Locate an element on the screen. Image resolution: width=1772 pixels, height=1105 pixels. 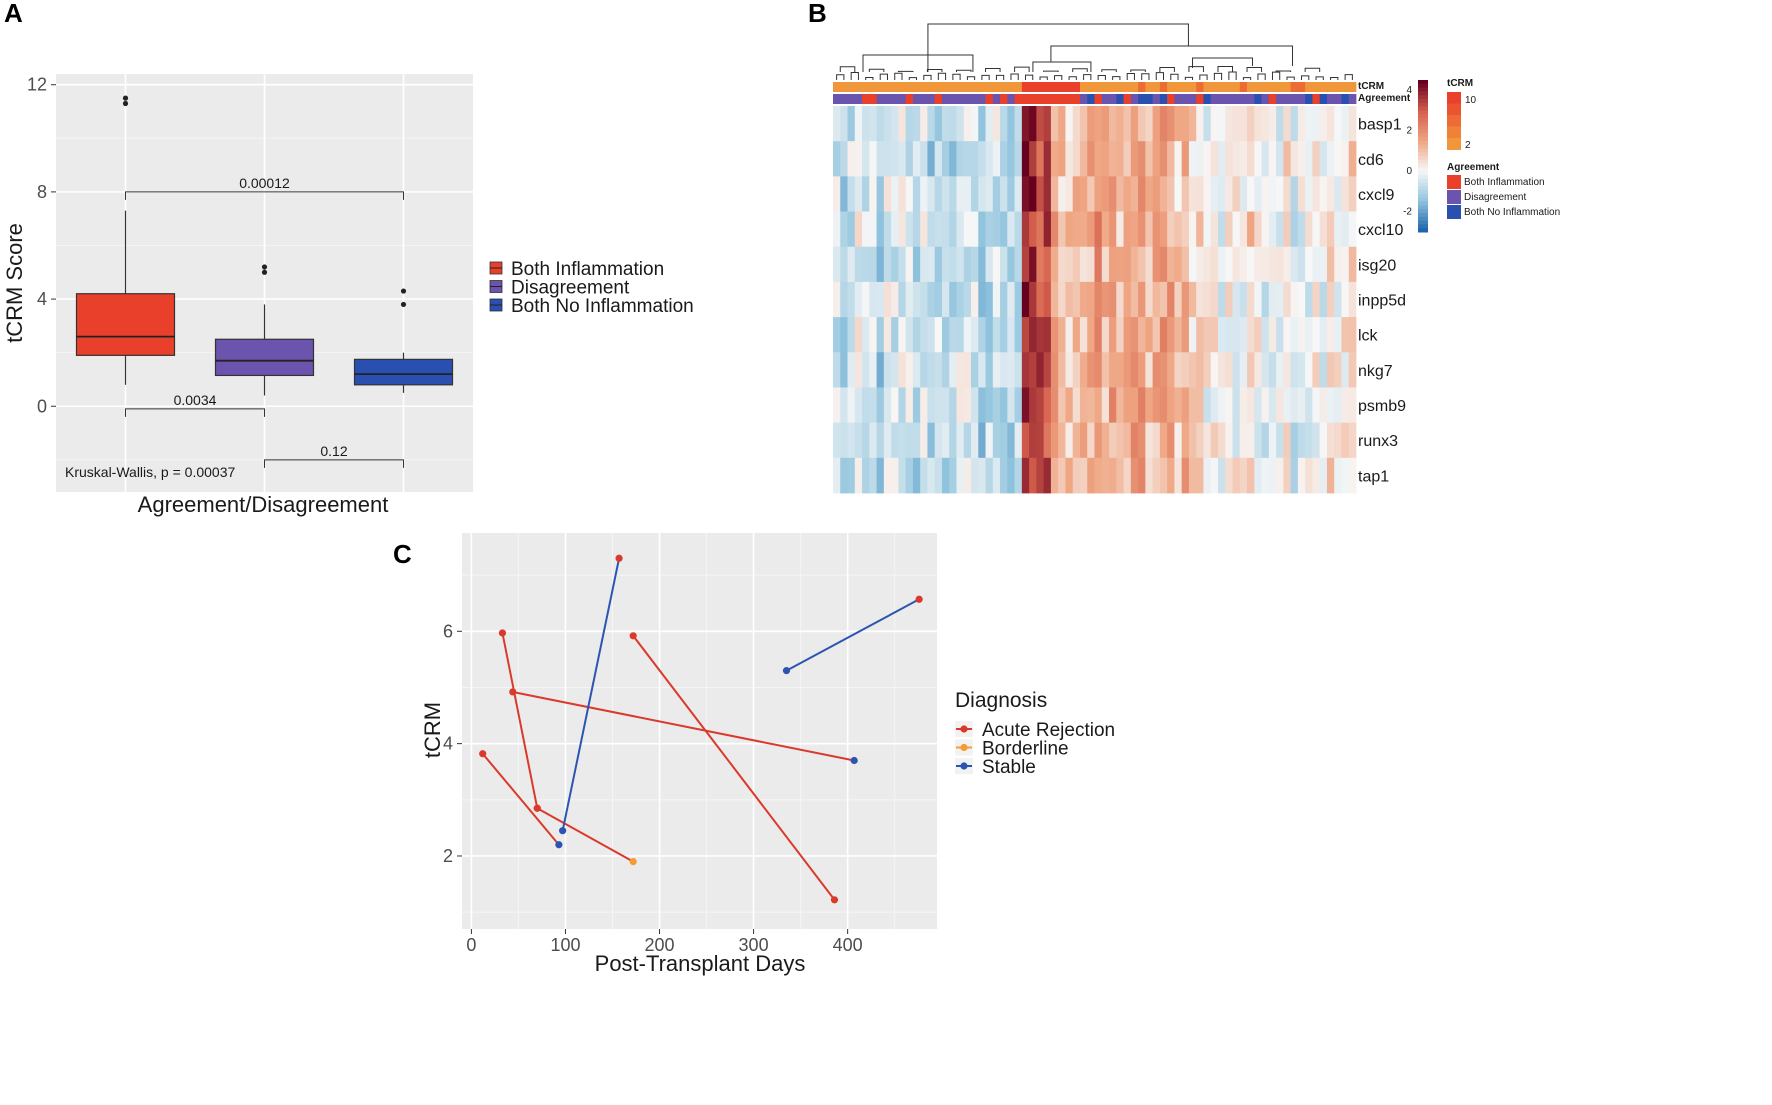
gene-label: nkg7 is located at coordinates (1375, 371).